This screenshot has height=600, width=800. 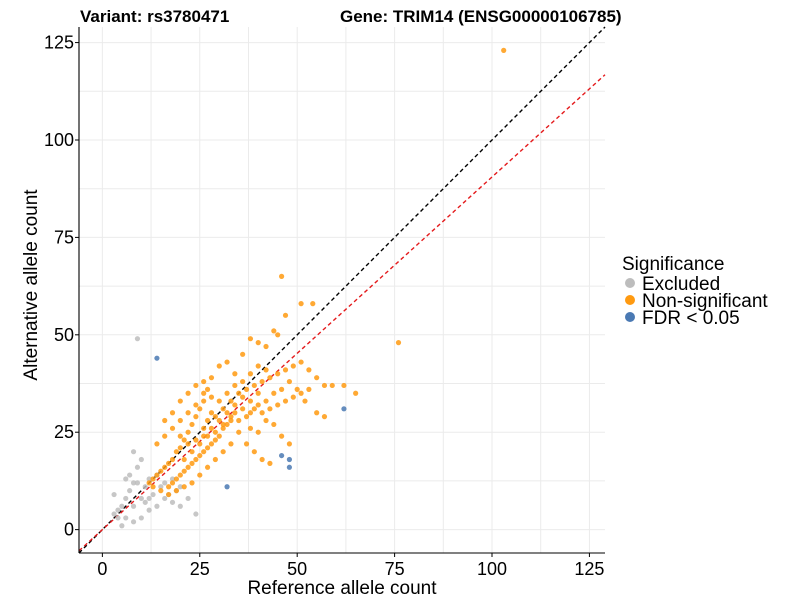 What do you see at coordinates (64, 237) in the screenshot?
I see `y-tick-label: 75` at bounding box center [64, 237].